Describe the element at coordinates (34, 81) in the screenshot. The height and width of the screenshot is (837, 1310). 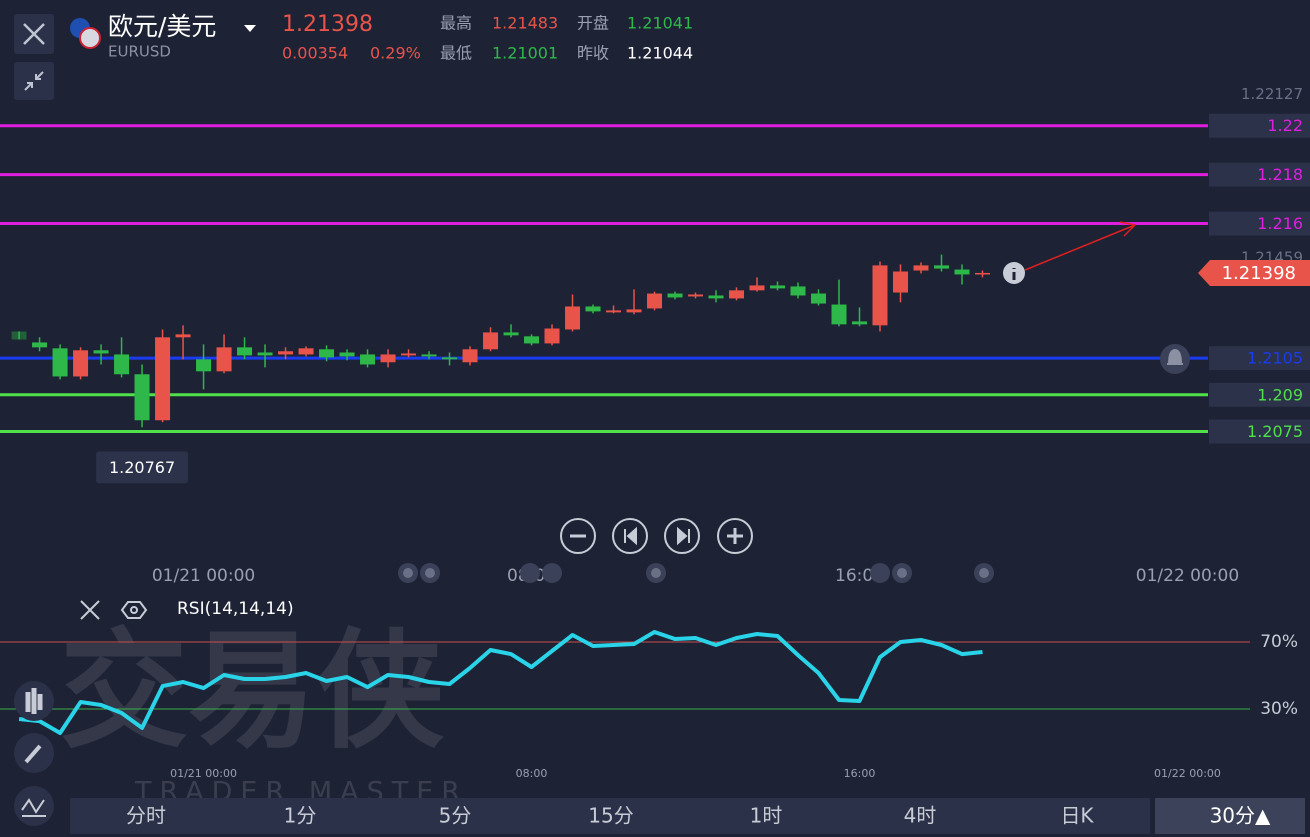
I see `shrink-button` at that location.